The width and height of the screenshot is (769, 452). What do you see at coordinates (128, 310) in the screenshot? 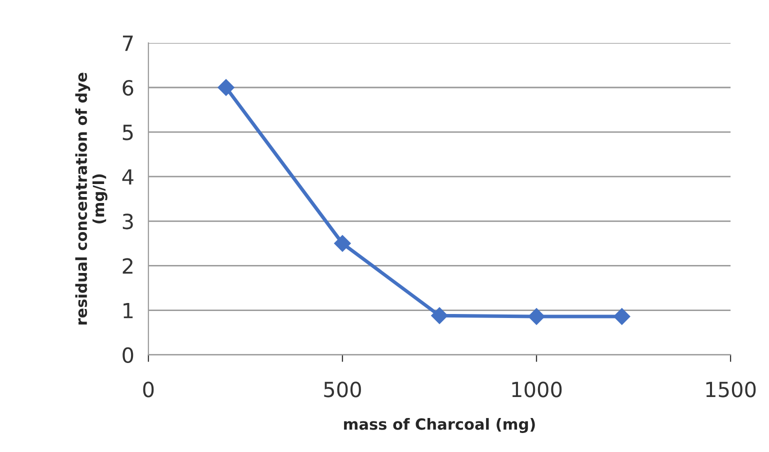
I see `y-tick-label: 1` at bounding box center [128, 310].